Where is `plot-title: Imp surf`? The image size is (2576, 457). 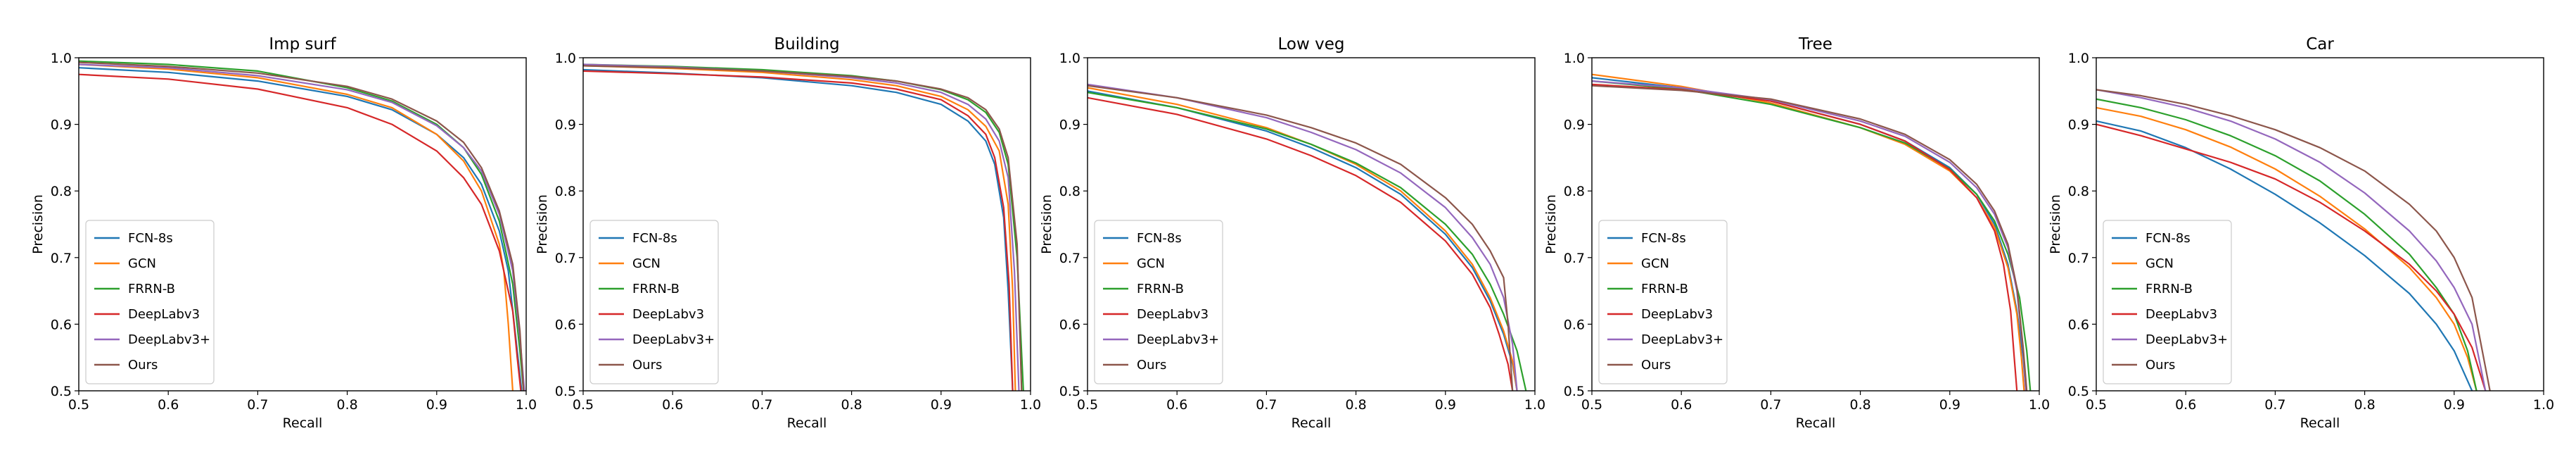
plot-title: Imp surf is located at coordinates (302, 44).